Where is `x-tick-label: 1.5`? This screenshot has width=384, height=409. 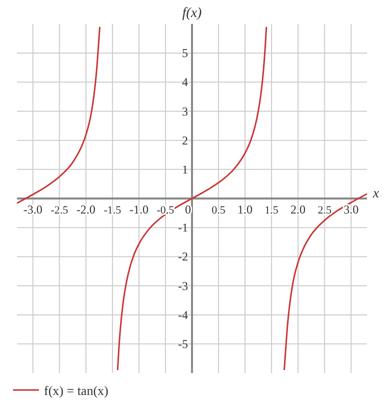
x-tick-label: 1.5 is located at coordinates (271, 210).